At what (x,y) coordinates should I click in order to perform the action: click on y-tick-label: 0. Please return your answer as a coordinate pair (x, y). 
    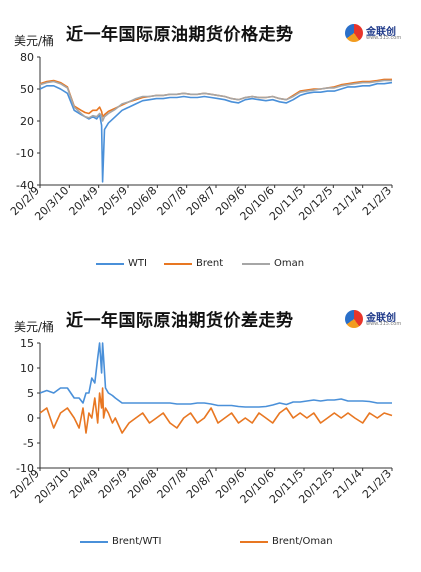
    Looking at the image, I should click on (30, 418).